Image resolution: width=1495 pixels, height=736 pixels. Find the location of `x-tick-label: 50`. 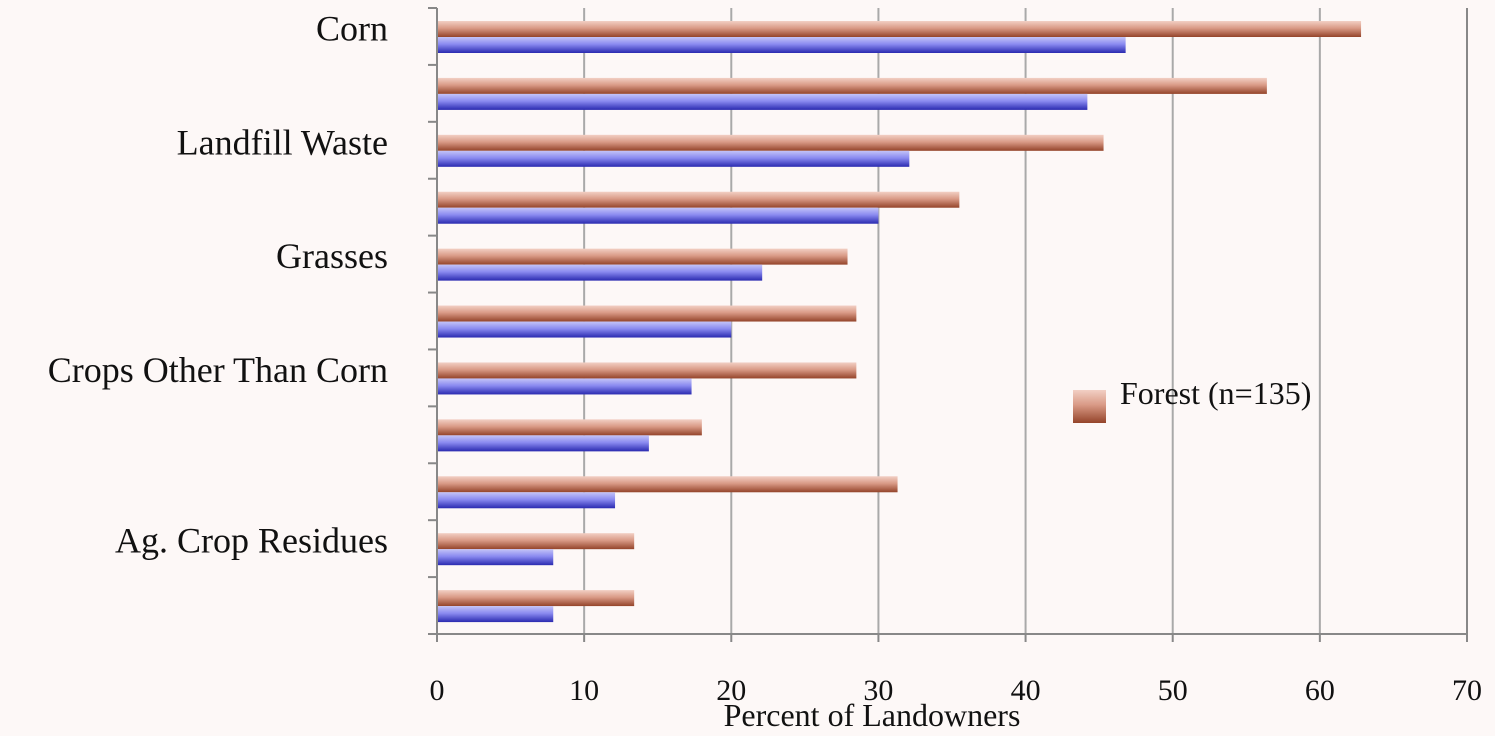

x-tick-label: 50 is located at coordinates (1173, 690).